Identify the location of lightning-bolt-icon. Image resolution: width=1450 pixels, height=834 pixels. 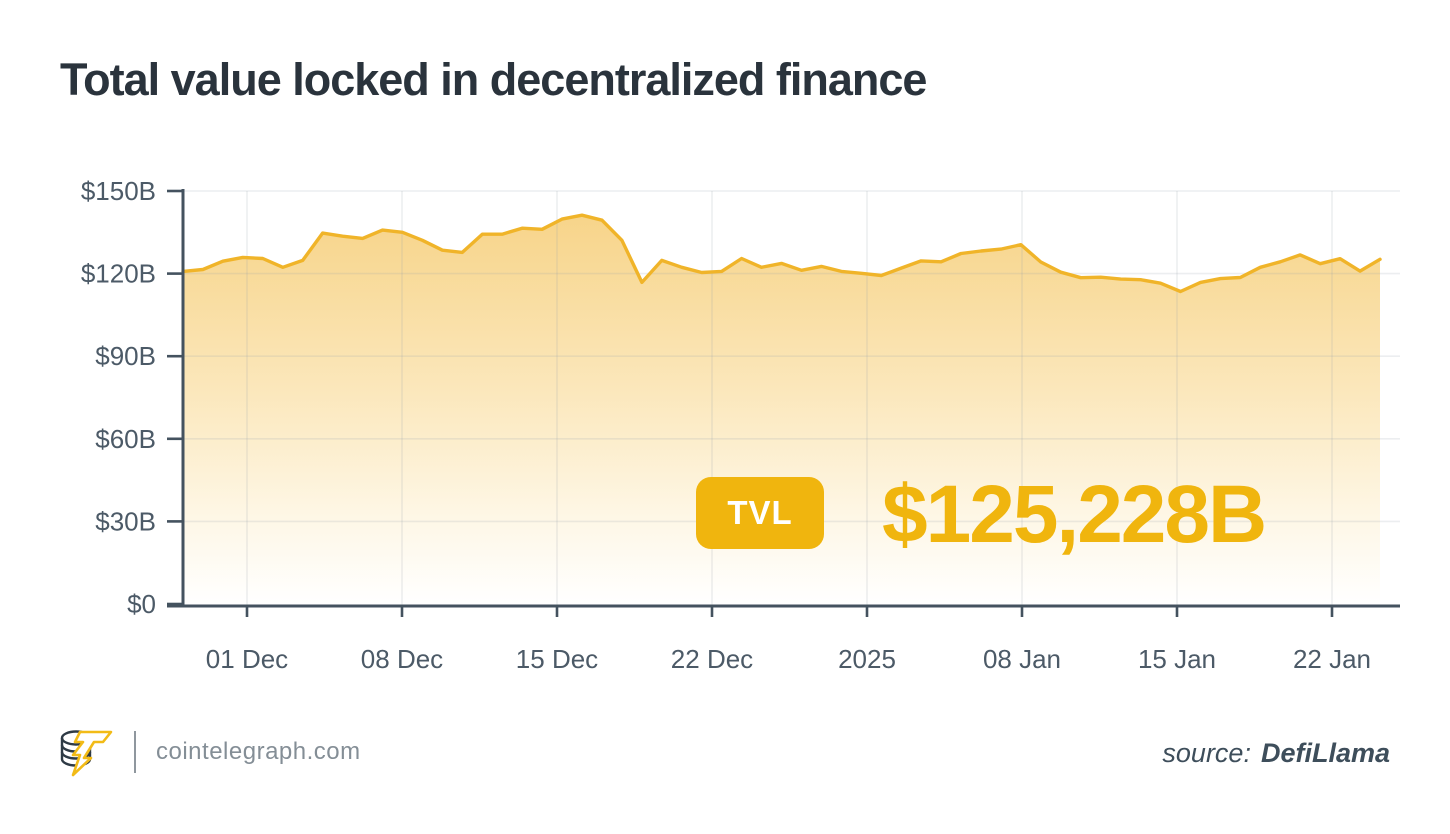
(92, 753).